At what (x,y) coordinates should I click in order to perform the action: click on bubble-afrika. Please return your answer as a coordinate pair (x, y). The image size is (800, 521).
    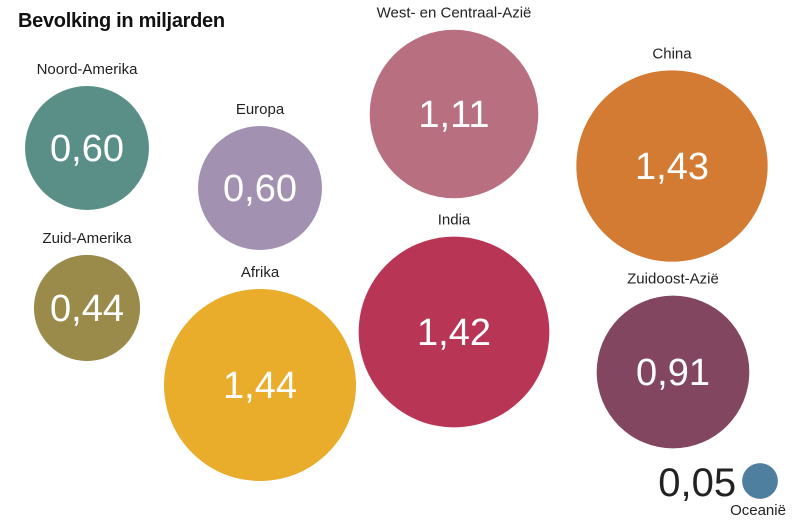
    Looking at the image, I should click on (260, 385).